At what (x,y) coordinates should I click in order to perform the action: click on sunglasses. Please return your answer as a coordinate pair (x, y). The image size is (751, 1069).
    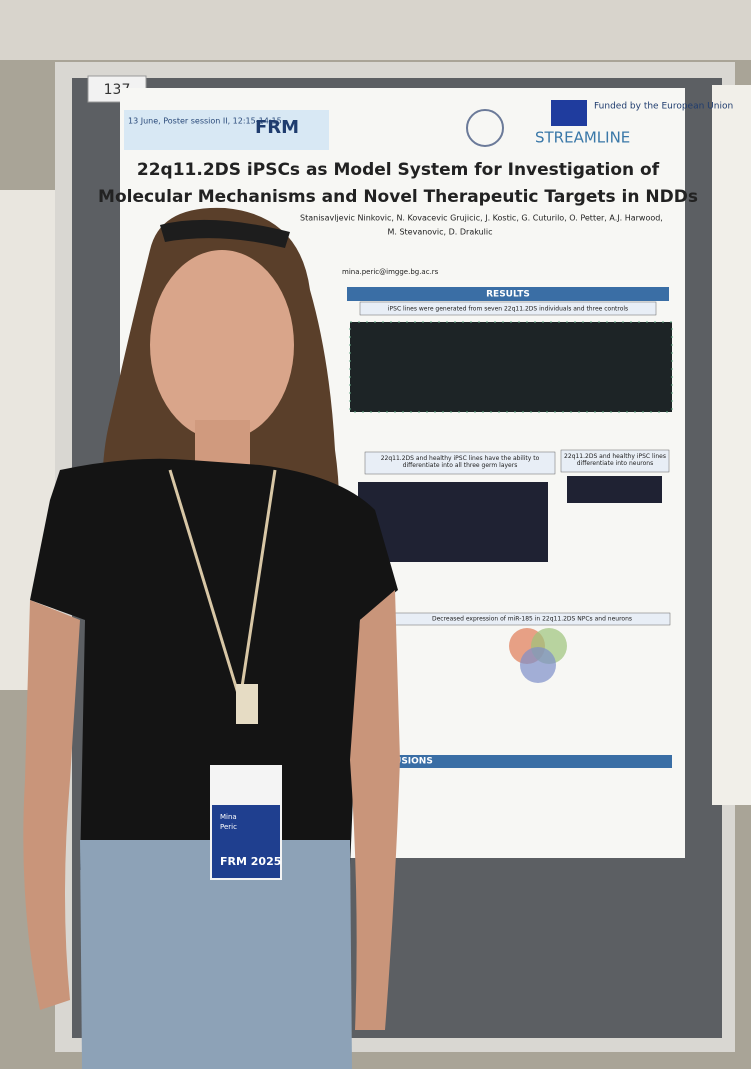
    Looking at the image, I should click on (225, 233).